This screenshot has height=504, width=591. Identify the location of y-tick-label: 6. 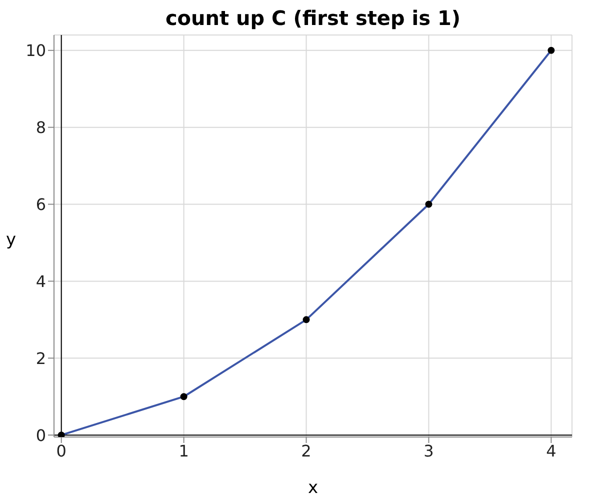
(41, 204).